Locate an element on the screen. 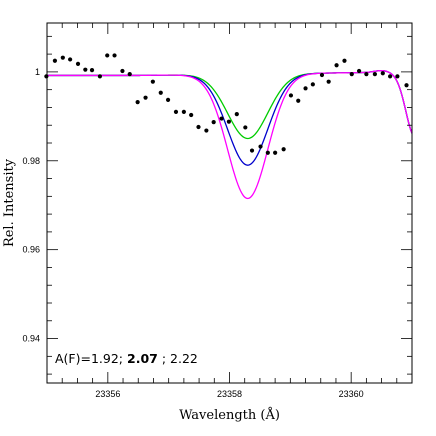 Image resolution: width=436 pixels, height=436 pixels. annotation-part-2: 2.07 is located at coordinates (142, 358).